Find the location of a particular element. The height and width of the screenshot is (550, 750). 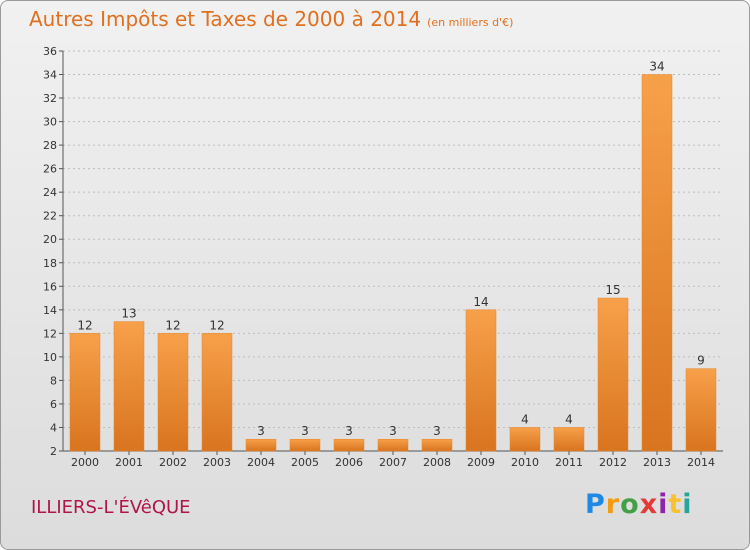

proxiti-logo: Proxiti is located at coordinates (639, 504).